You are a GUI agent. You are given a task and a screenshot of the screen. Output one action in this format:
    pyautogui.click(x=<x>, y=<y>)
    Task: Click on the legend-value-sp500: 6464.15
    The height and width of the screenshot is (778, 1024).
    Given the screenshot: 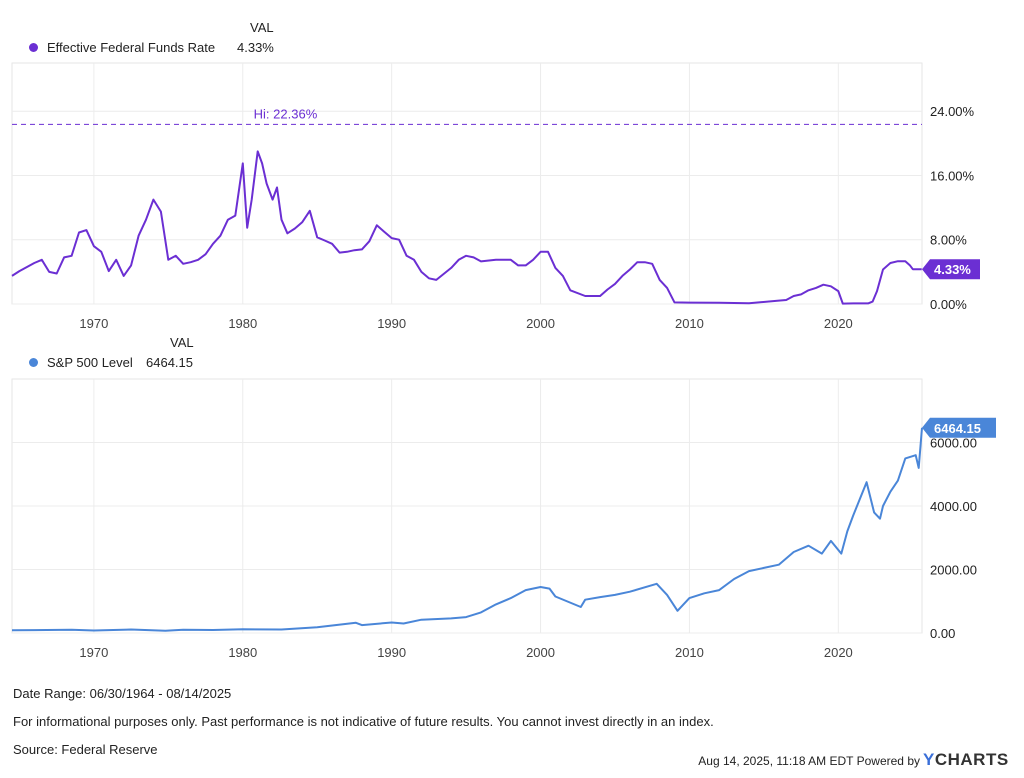 What is the action you would take?
    pyautogui.click(x=169, y=362)
    